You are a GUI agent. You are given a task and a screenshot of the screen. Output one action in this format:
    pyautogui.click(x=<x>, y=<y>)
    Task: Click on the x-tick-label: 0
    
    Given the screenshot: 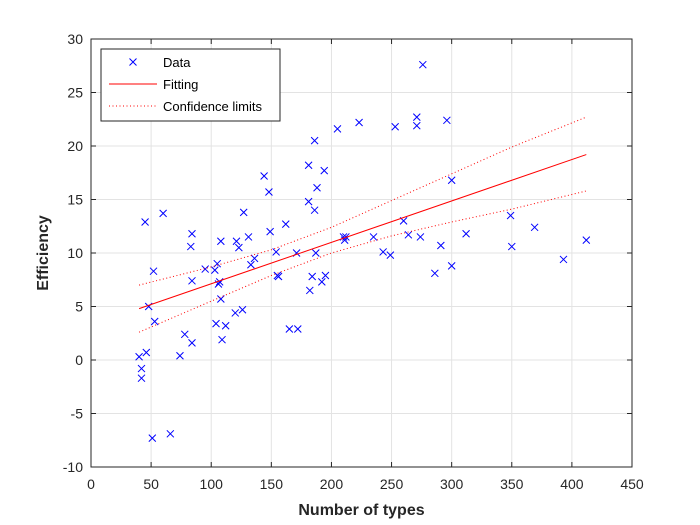 What is the action you would take?
    pyautogui.click(x=91, y=484)
    